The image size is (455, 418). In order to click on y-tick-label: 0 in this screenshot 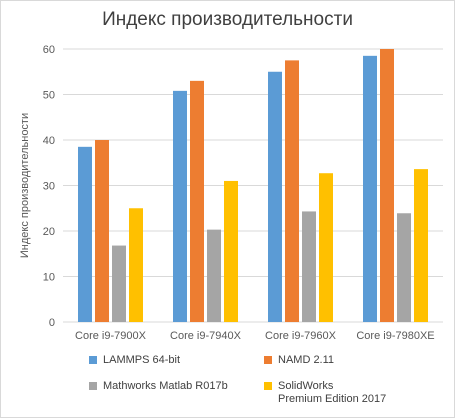, I will do `click(52, 323)`.